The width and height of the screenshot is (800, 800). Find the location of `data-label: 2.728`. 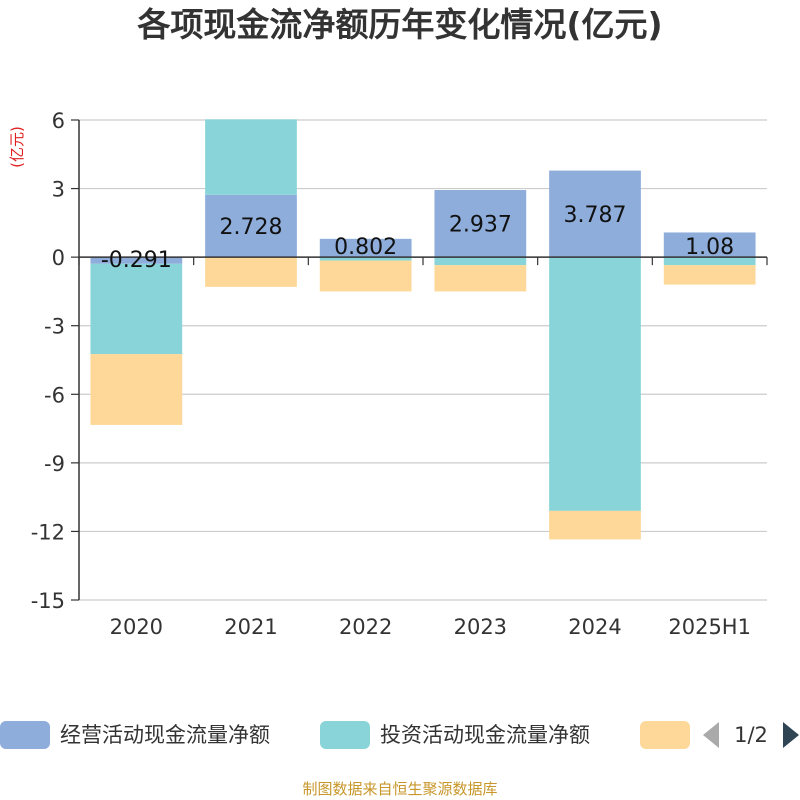

data-label: 2.728 is located at coordinates (251, 227).